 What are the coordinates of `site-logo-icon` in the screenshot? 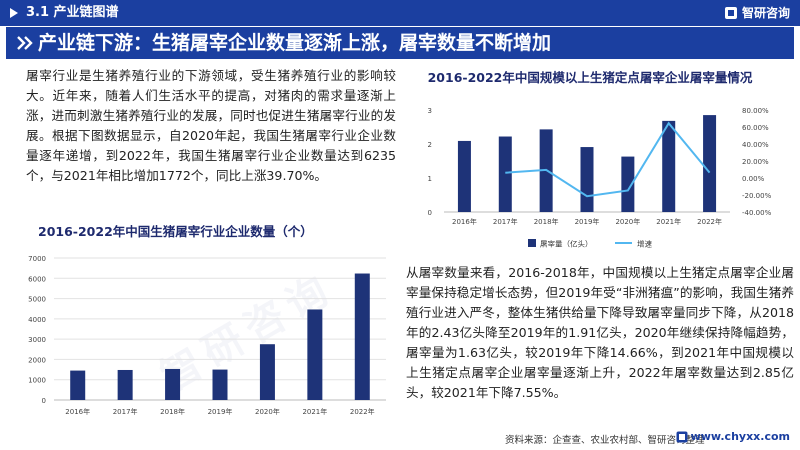 It's located at (682, 436).